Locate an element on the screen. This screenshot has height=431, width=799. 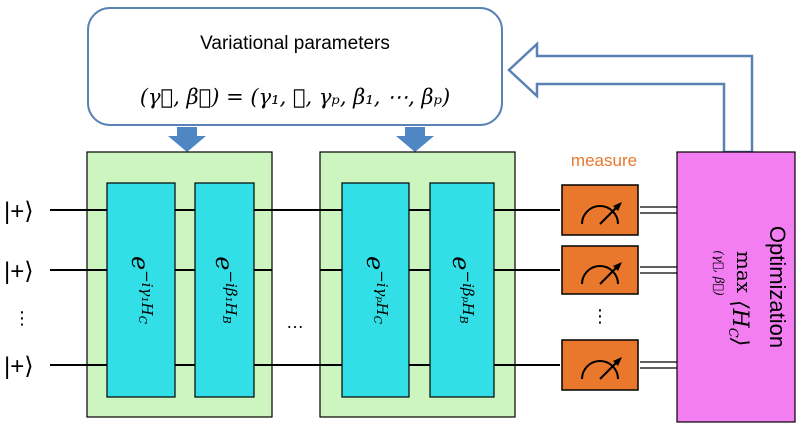
gate-mixer-1-label: e−iβ₁HB is located at coordinates (225, 289).